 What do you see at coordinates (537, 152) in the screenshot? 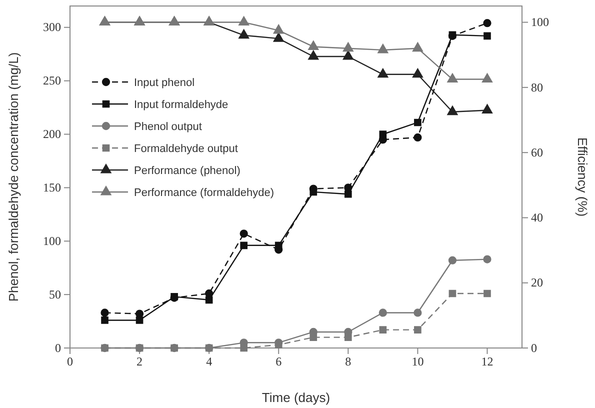
I see `y2-tick-label: 60` at bounding box center [537, 152].